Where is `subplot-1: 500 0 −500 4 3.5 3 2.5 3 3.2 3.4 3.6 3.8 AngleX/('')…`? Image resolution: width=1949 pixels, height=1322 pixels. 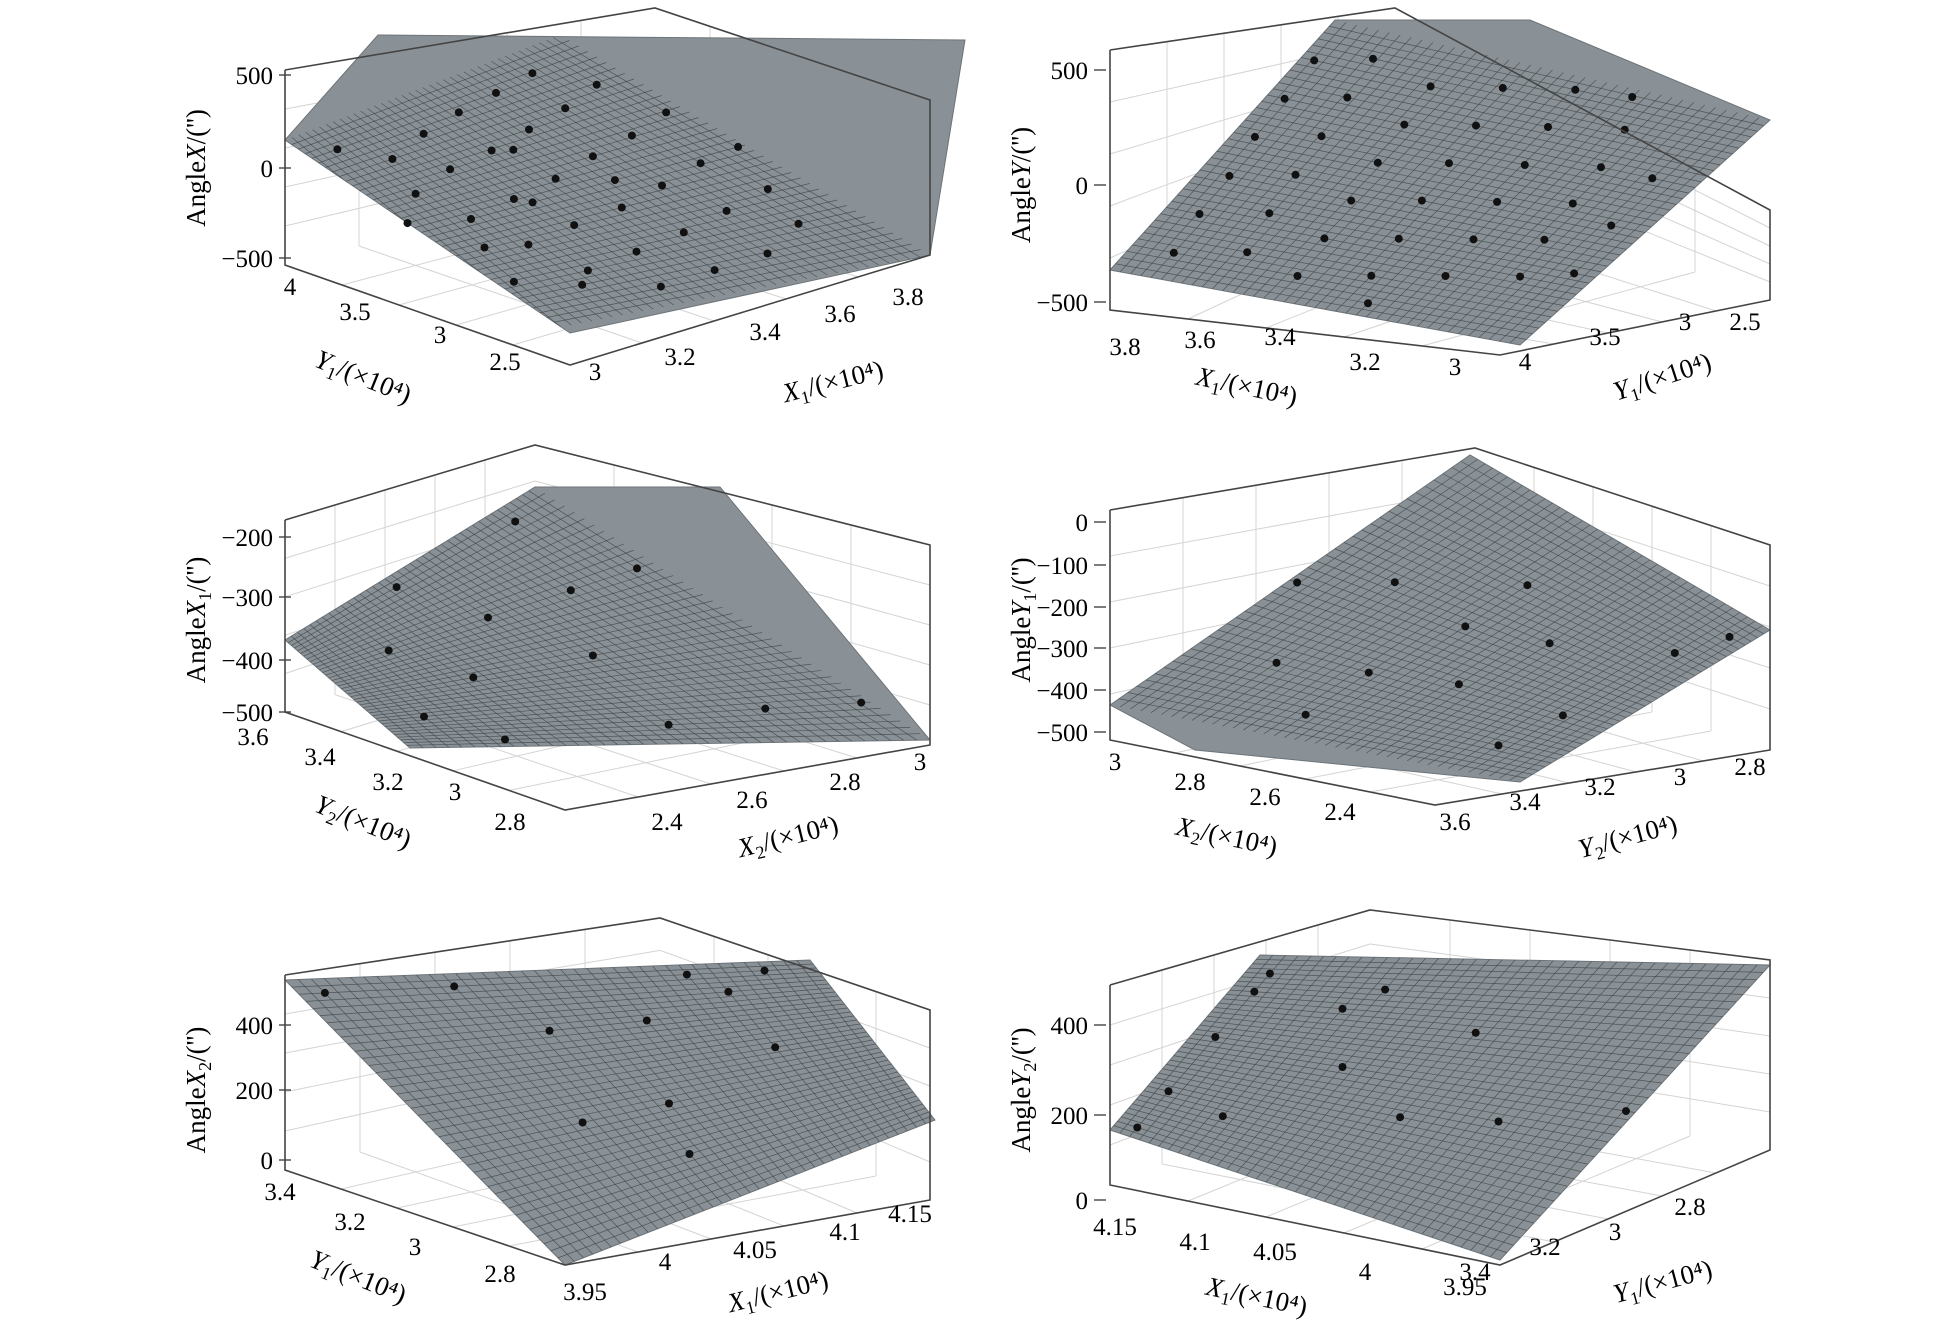
subplot-1: 500 0 −500 4 3.5 3 2.5 3 3.2 3.4 3.6 3.8 AngleX/('')… is located at coordinates (573, 209).